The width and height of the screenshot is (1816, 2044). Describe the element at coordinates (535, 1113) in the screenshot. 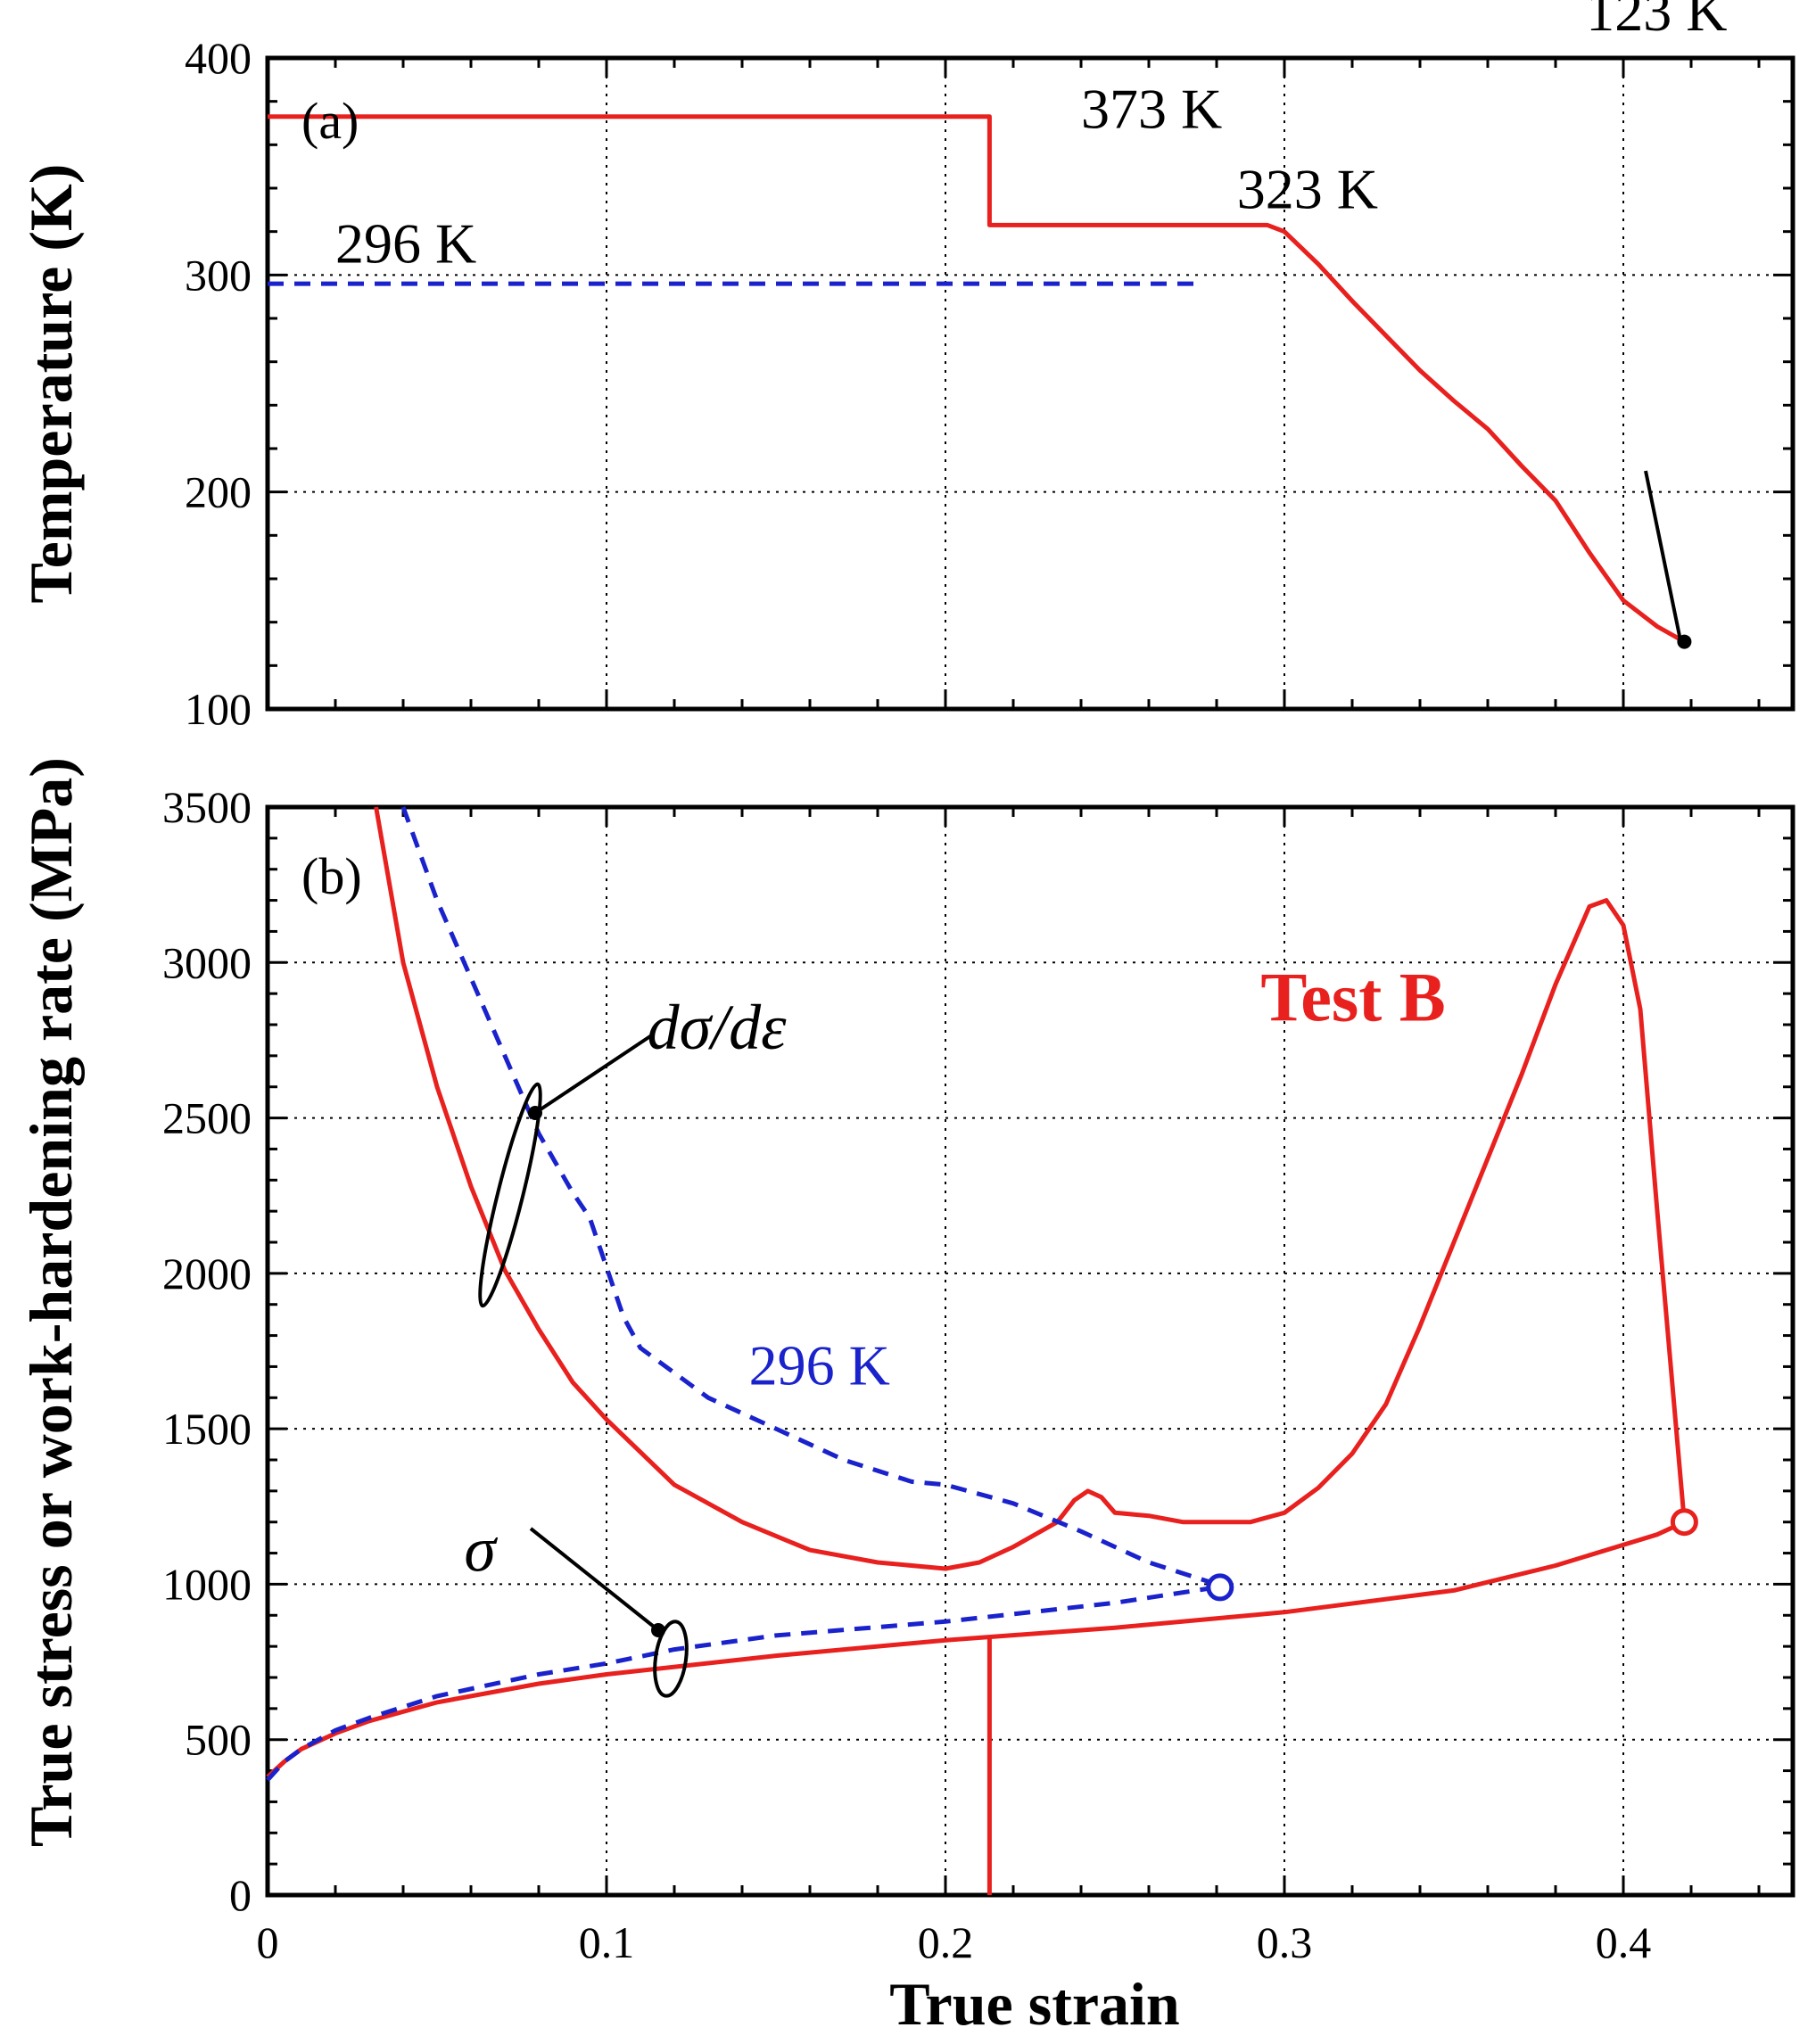

I see `leader-dsde-dot` at that location.